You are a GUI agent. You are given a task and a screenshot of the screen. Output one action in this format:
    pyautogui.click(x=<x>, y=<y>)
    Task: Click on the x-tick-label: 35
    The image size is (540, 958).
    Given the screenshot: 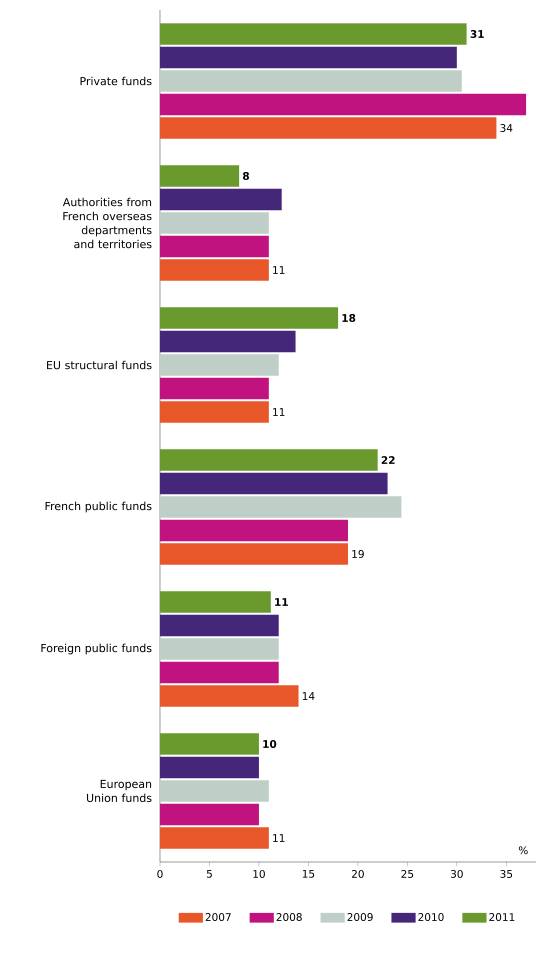 What is the action you would take?
    pyautogui.click(x=506, y=874)
    